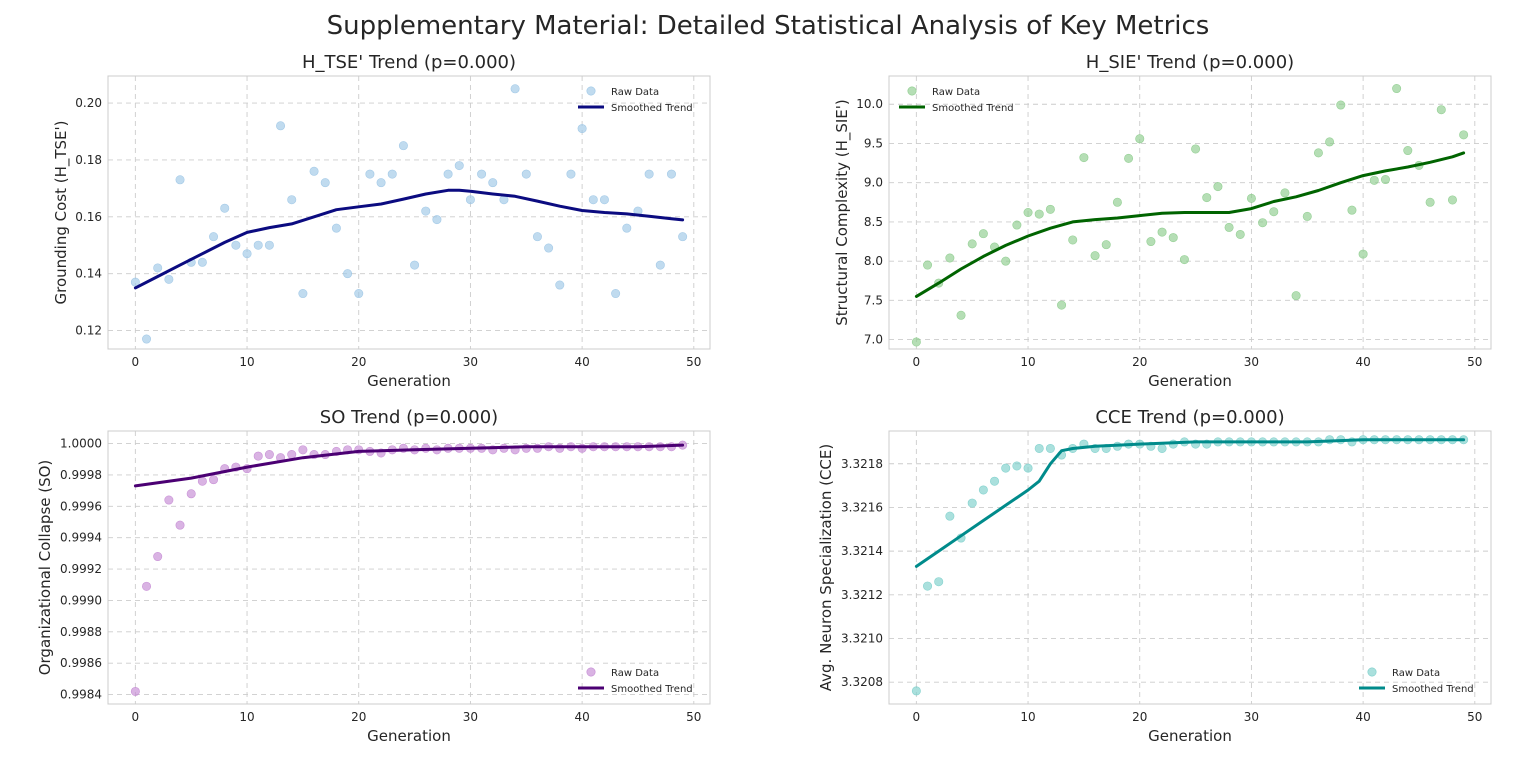  What do you see at coordinates (693, 362) in the screenshot?
I see `x-tick-label: 50` at bounding box center [693, 362].